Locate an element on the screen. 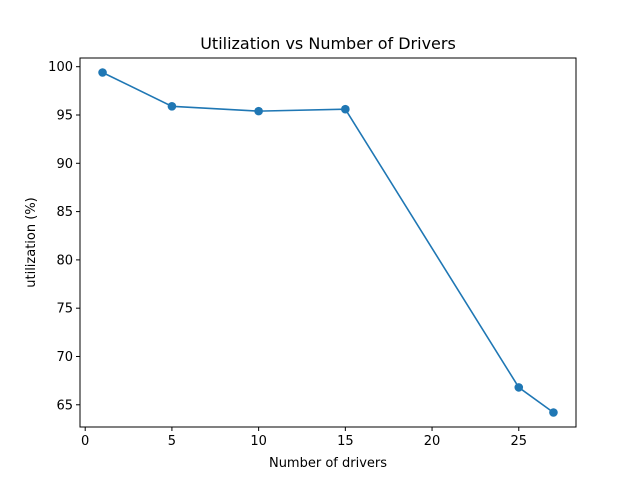  x-tick-label: 5 is located at coordinates (172, 441).